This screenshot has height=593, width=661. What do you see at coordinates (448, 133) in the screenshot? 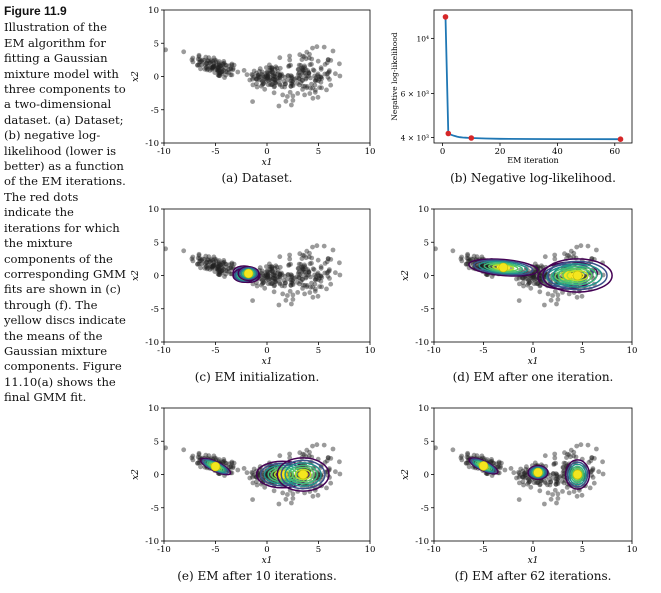
I see `marked-iteration-dot` at bounding box center [448, 133].